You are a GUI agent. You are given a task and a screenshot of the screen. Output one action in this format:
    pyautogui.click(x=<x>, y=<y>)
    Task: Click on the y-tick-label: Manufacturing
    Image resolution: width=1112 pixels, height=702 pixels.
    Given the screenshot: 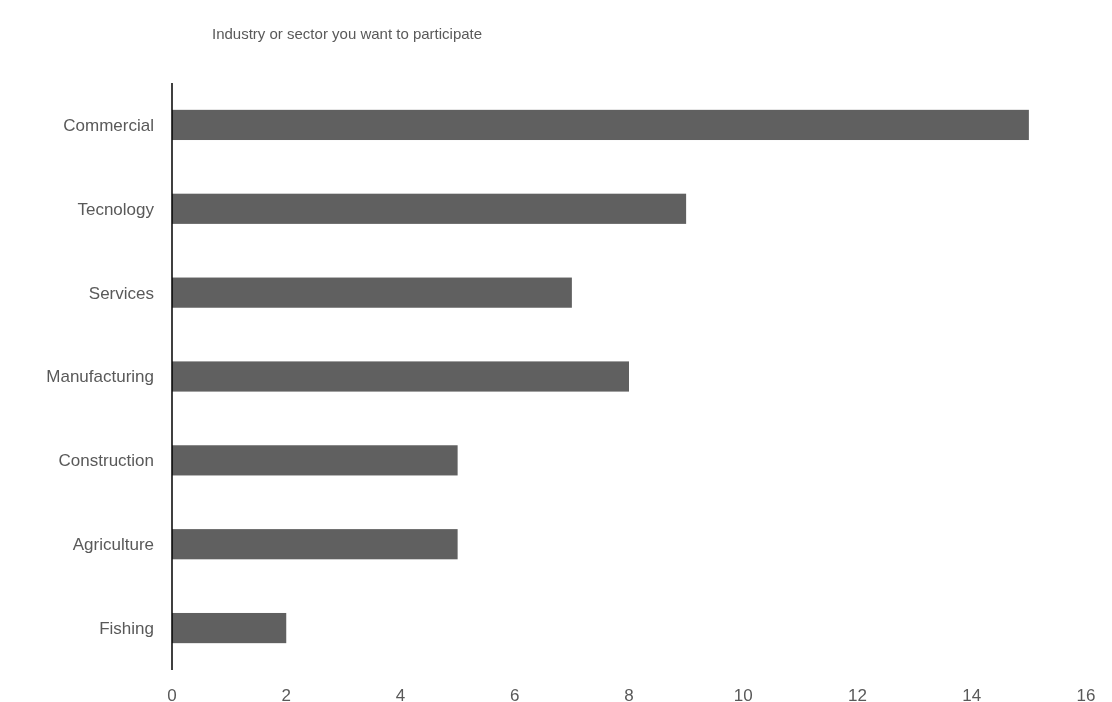 What is the action you would take?
    pyautogui.click(x=100, y=377)
    